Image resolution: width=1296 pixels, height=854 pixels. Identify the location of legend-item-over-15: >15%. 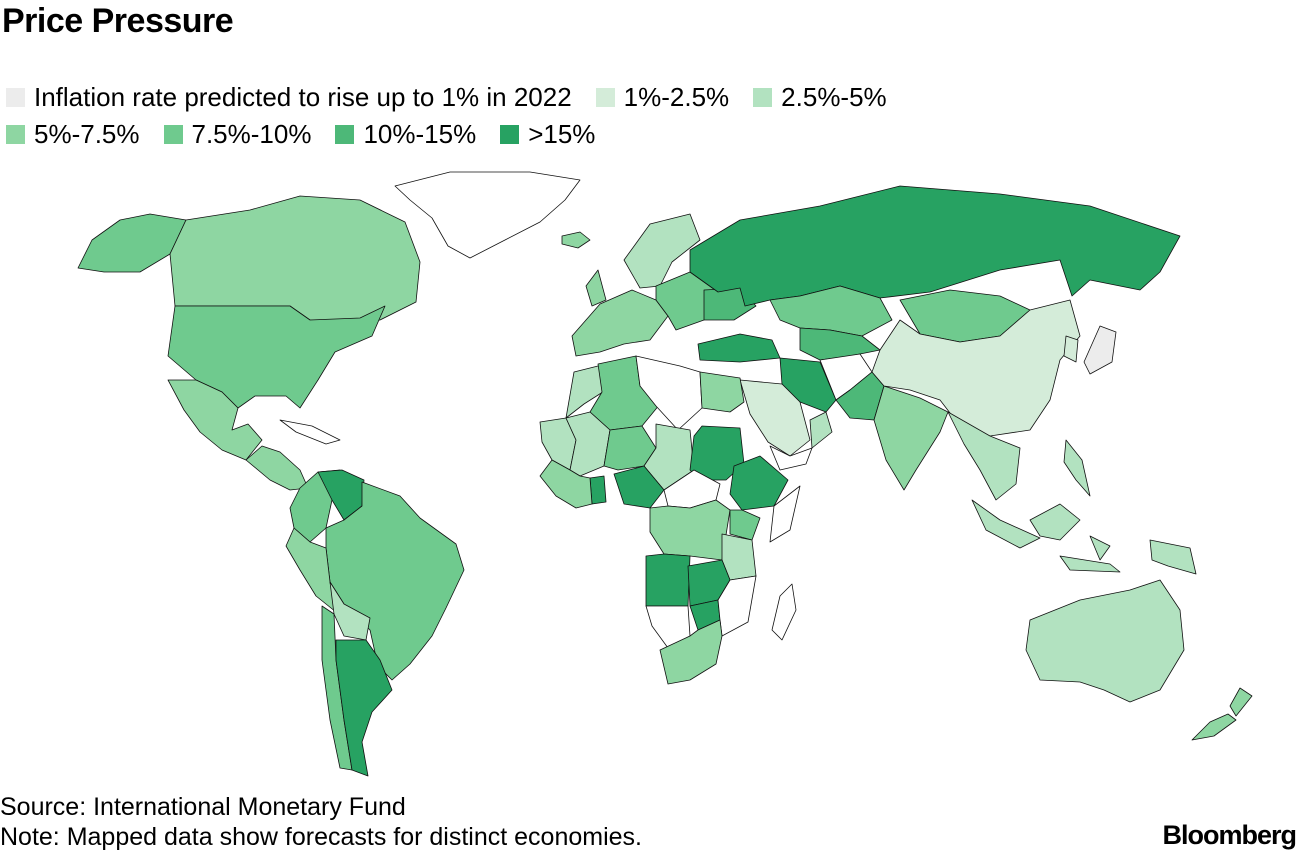
(547, 134).